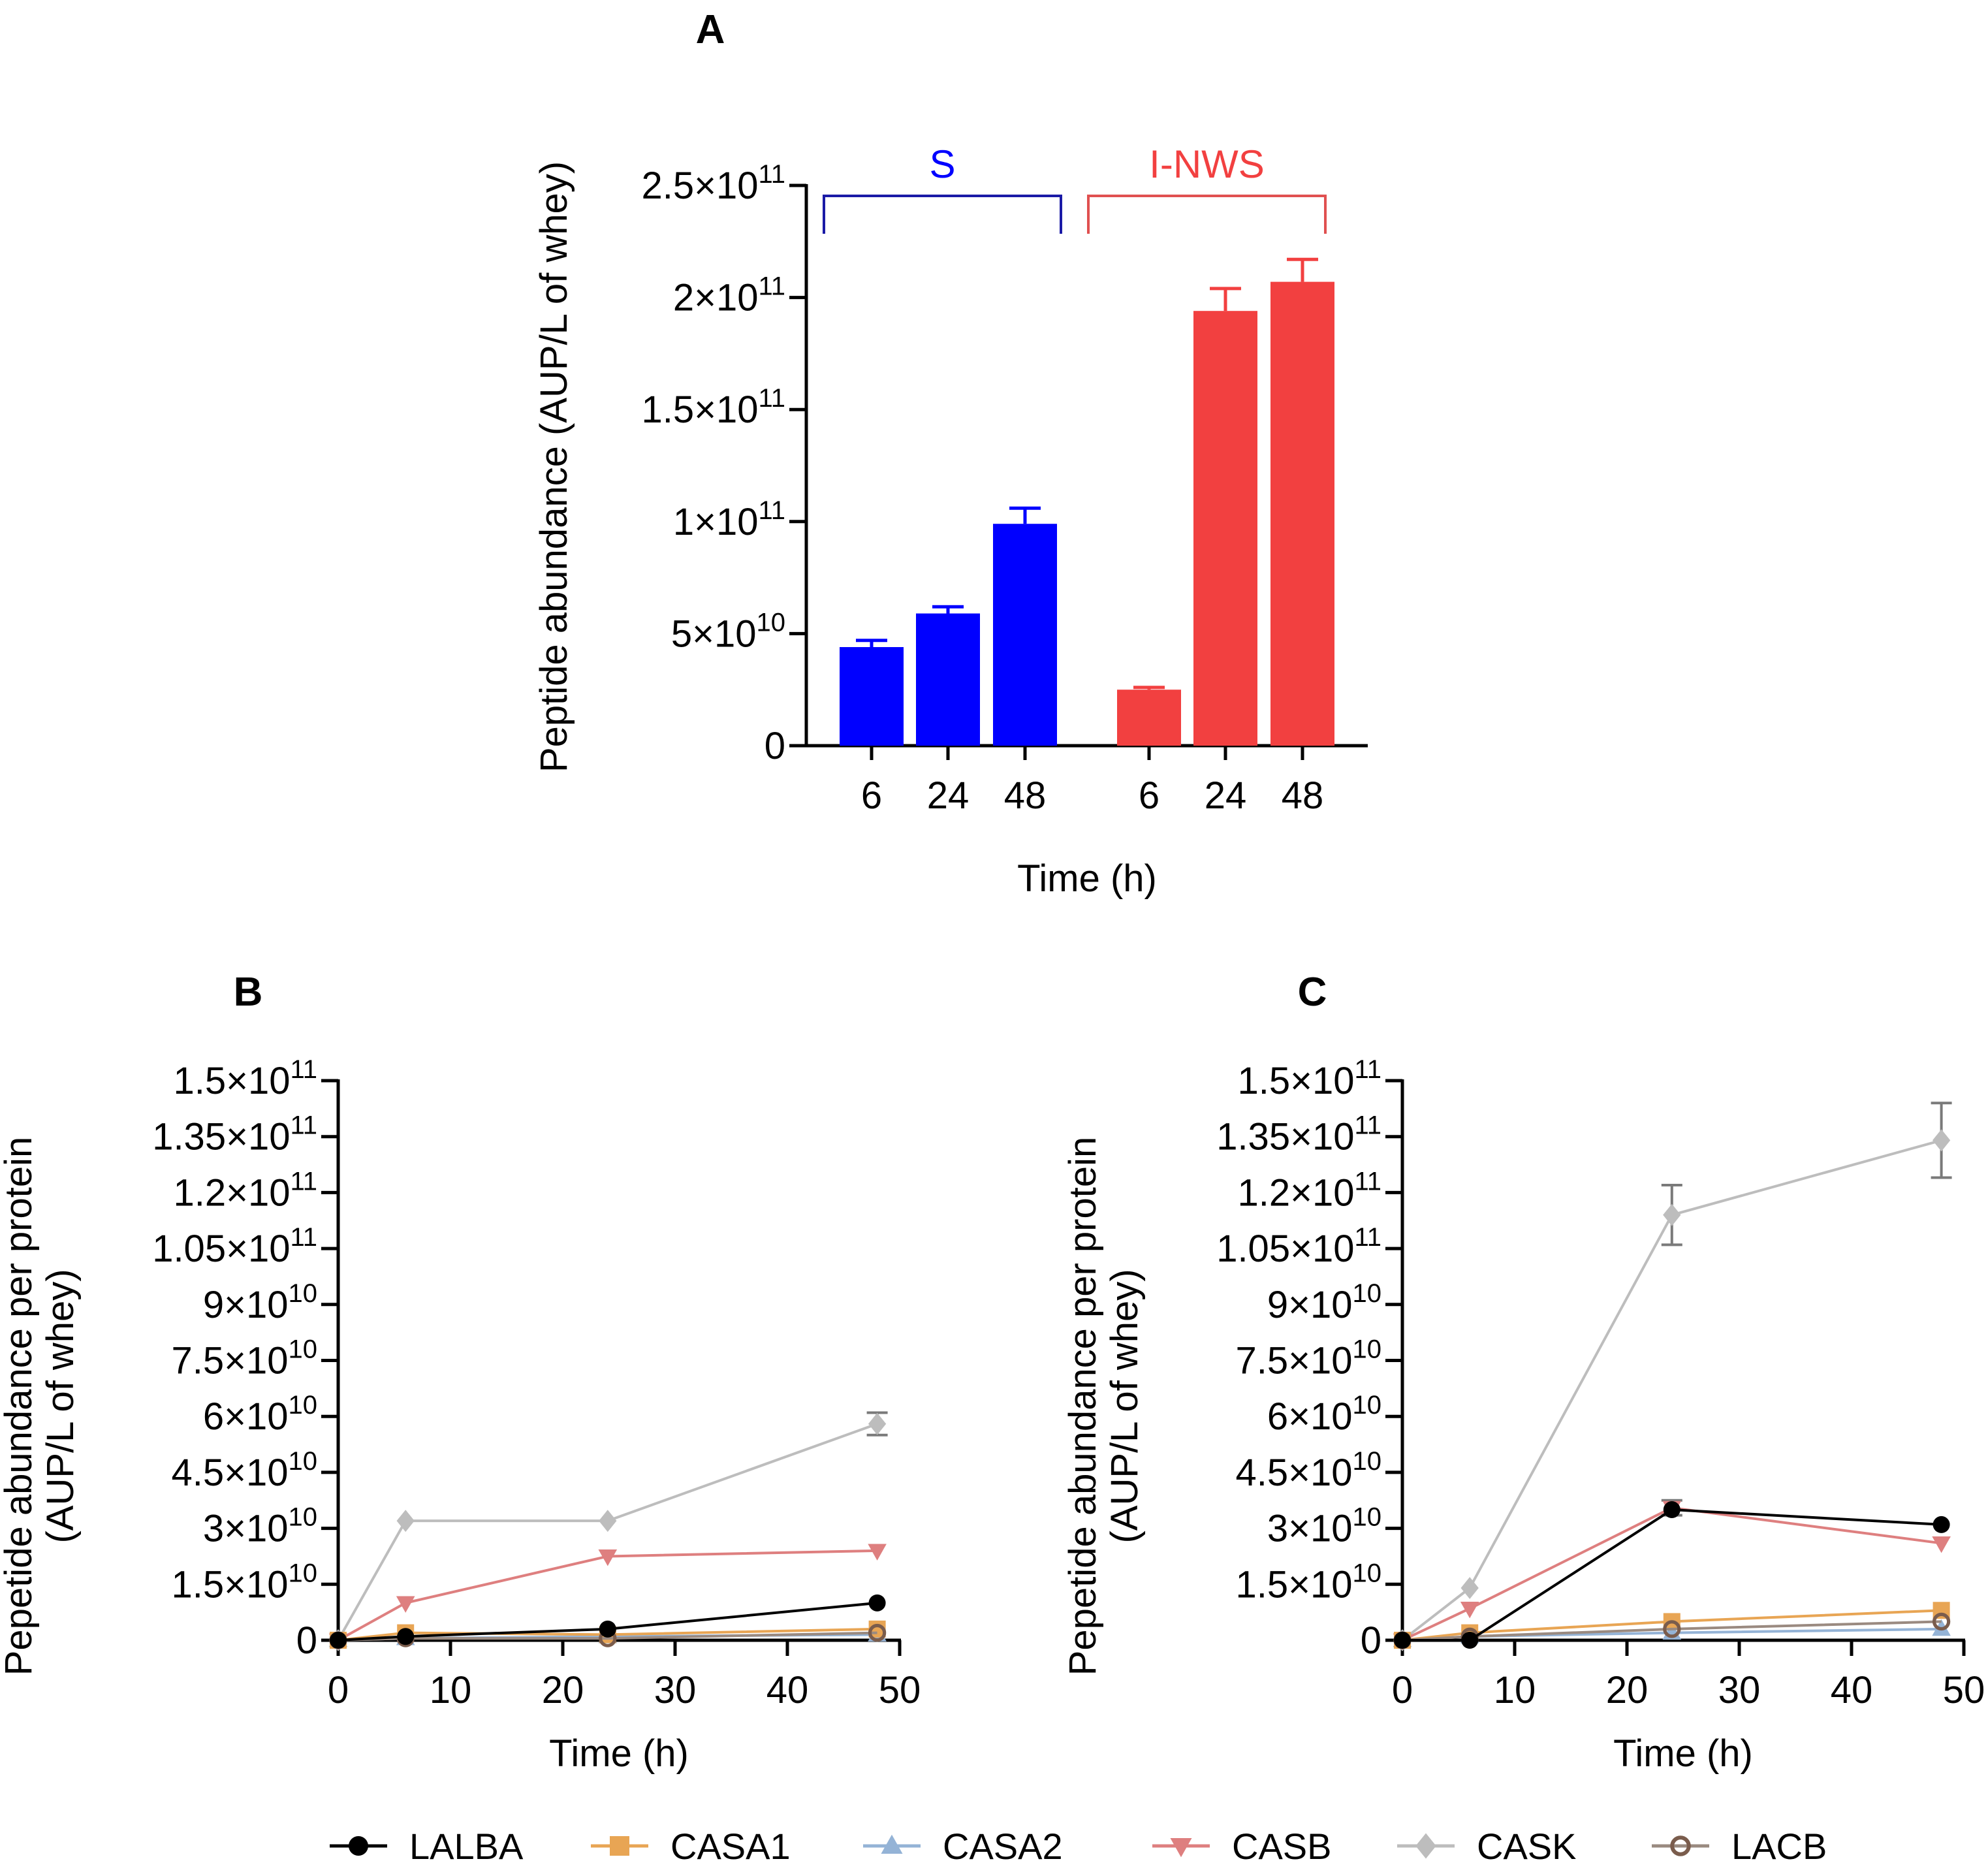 Image resolution: width=1988 pixels, height=1874 pixels. What do you see at coordinates (1371, 1641) in the screenshot?
I see `panel-c-ytick-label: 0` at bounding box center [1371, 1641].